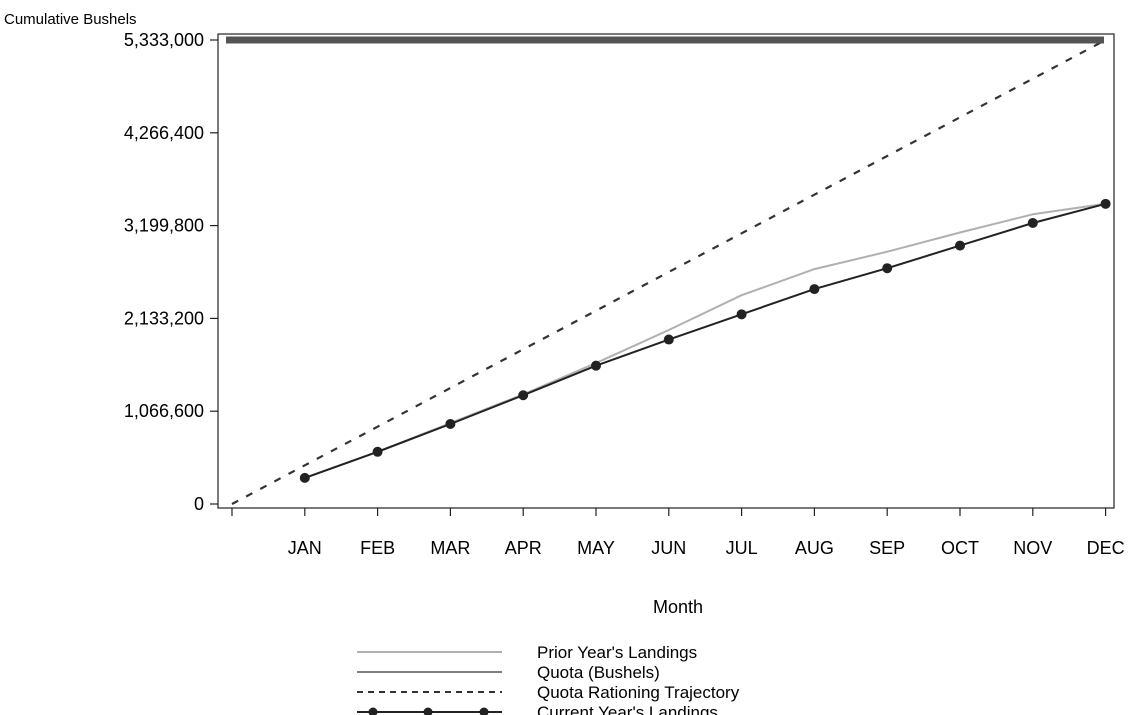  Describe the element at coordinates (960, 548) in the screenshot. I see `x-tick-label: OCT` at that location.